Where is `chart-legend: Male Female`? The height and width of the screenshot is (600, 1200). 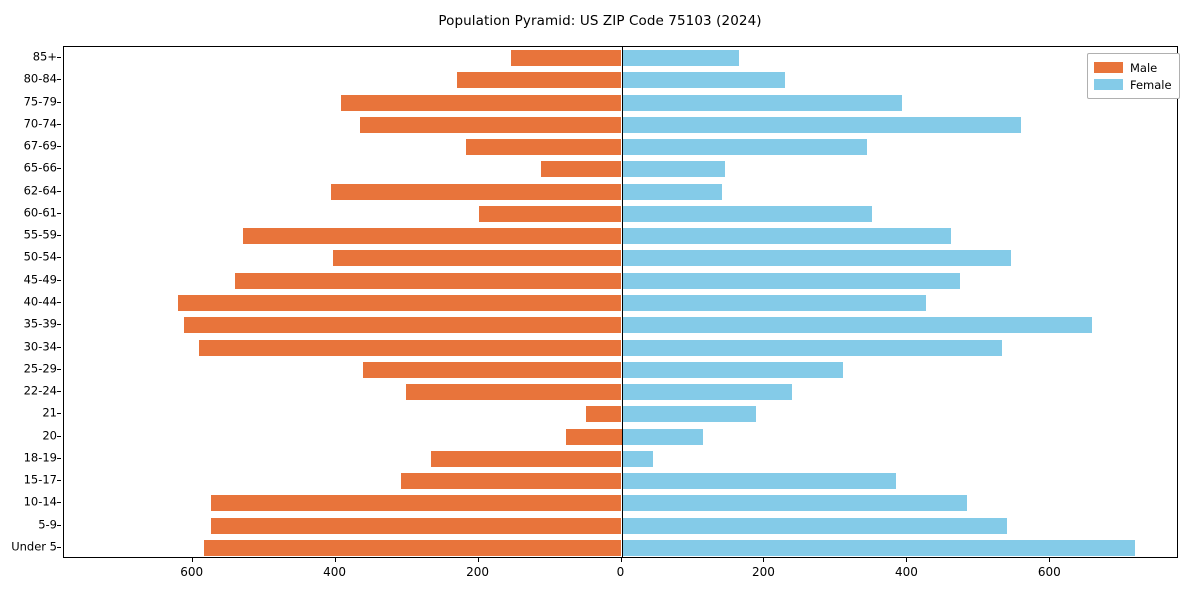 chart-legend: Male Female is located at coordinates (1133, 76).